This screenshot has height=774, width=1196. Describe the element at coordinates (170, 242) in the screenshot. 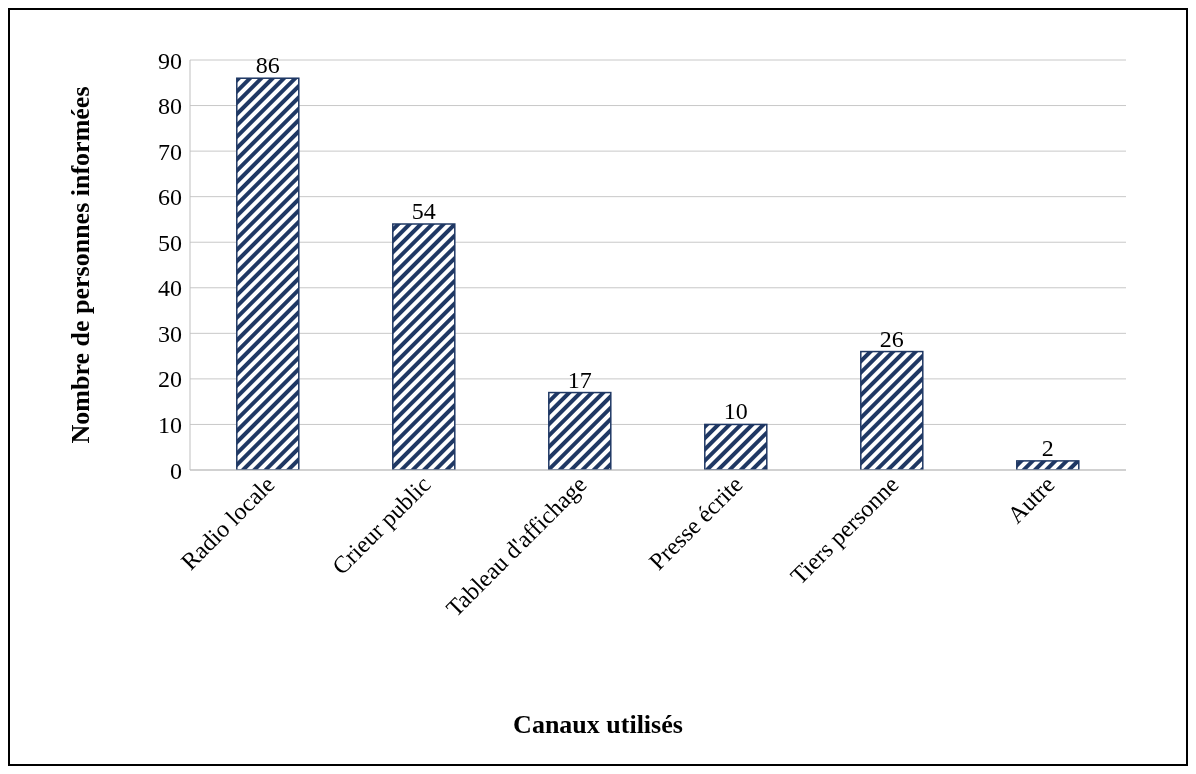

I see `y-tick-label: 50` at that location.